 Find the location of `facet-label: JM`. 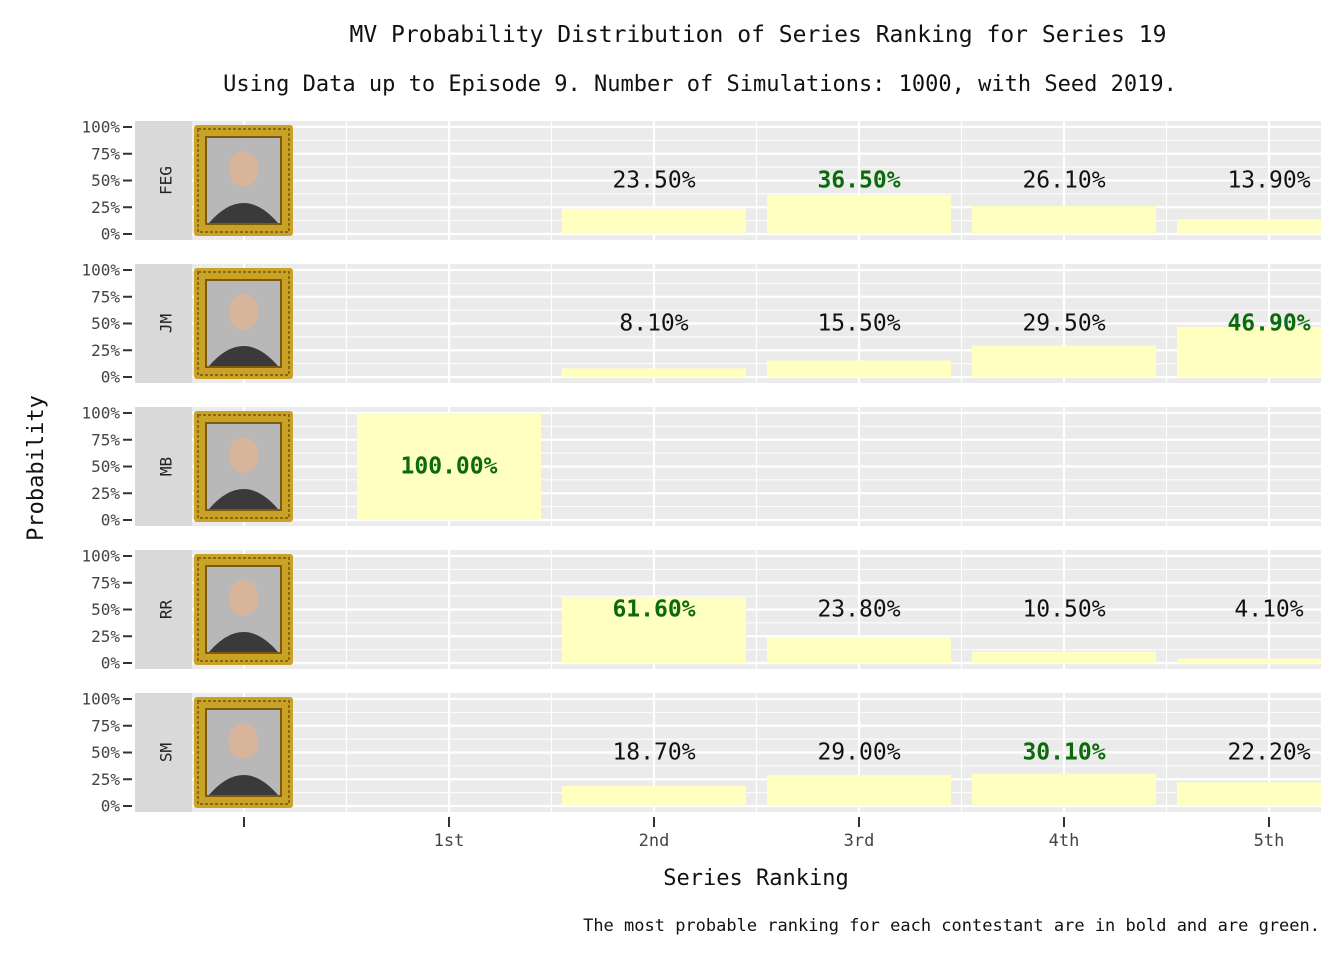

facet-label: JM is located at coordinates (166, 323).